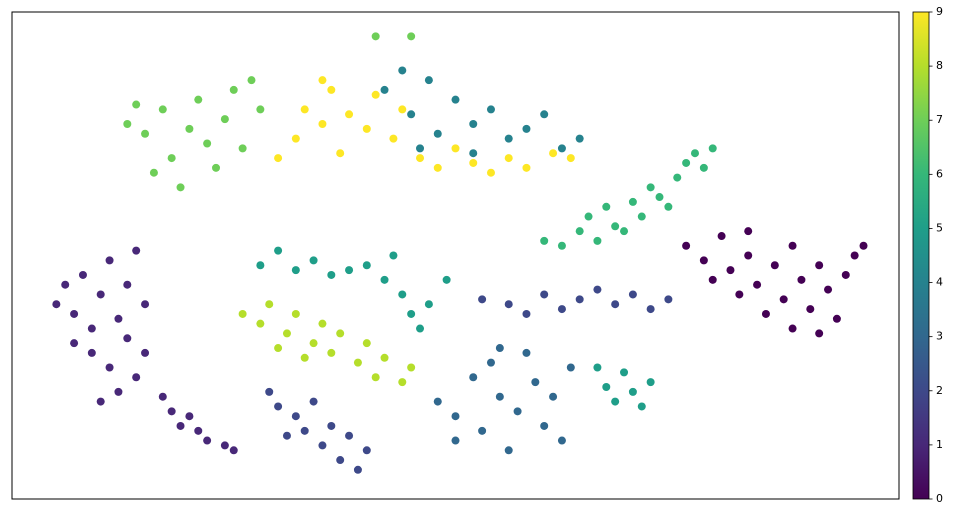 The height and width of the screenshot is (513, 956). What do you see at coordinates (939, 227) in the screenshot?
I see `colorbar-tick-label: 5` at bounding box center [939, 227].